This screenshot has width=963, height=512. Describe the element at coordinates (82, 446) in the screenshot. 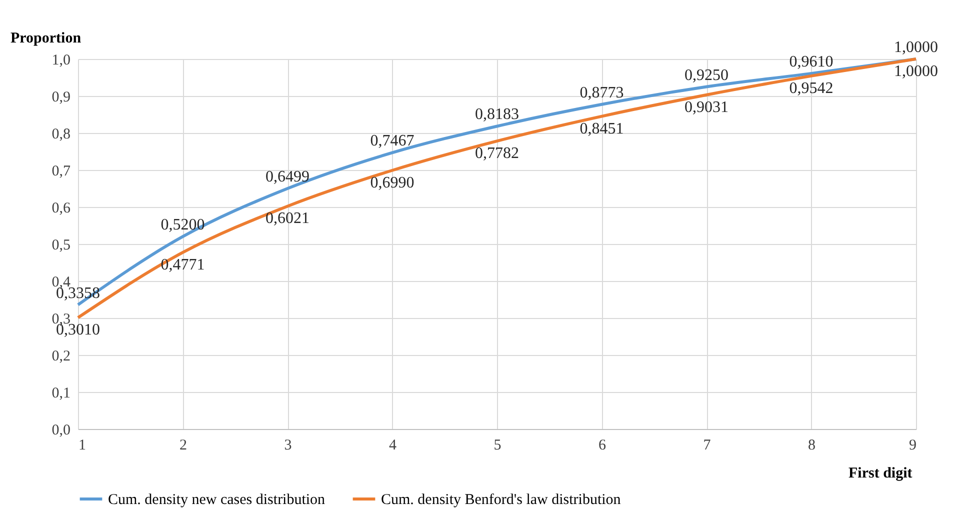

I see `x-tick-label: 1` at that location.